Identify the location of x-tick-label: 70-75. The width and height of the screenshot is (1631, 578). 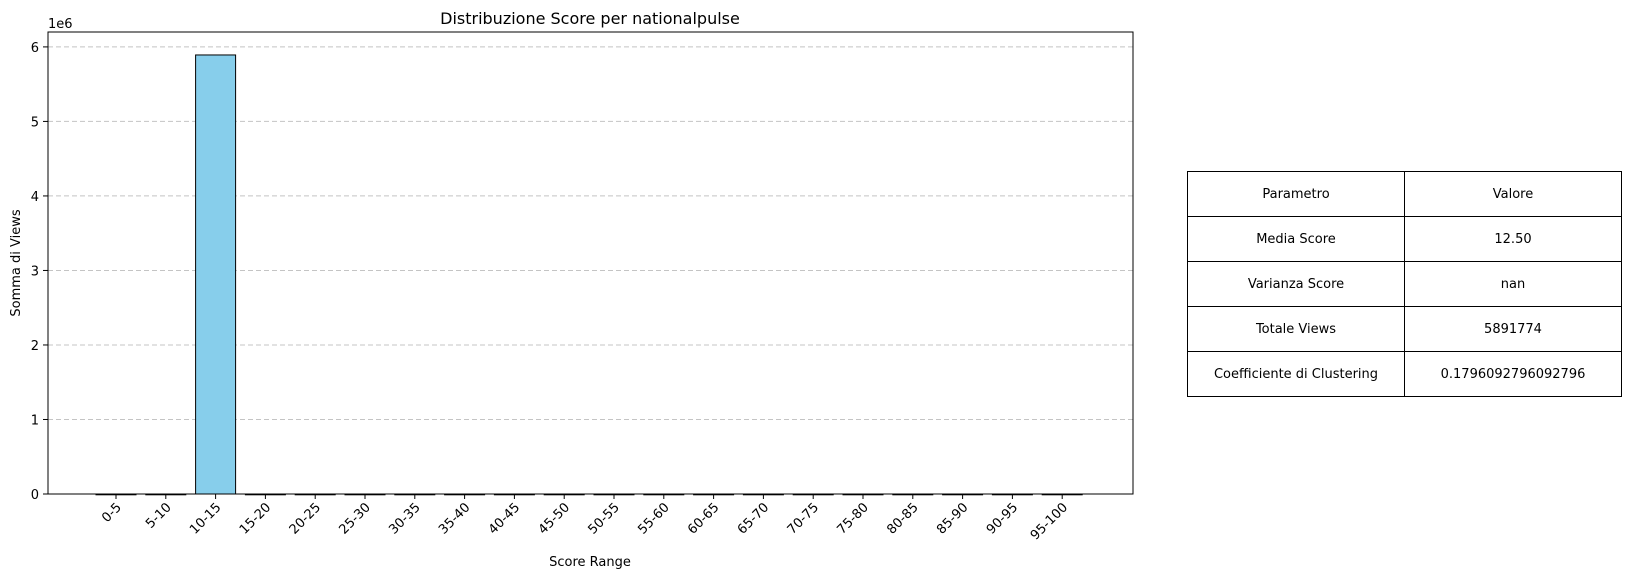
(803, 518).